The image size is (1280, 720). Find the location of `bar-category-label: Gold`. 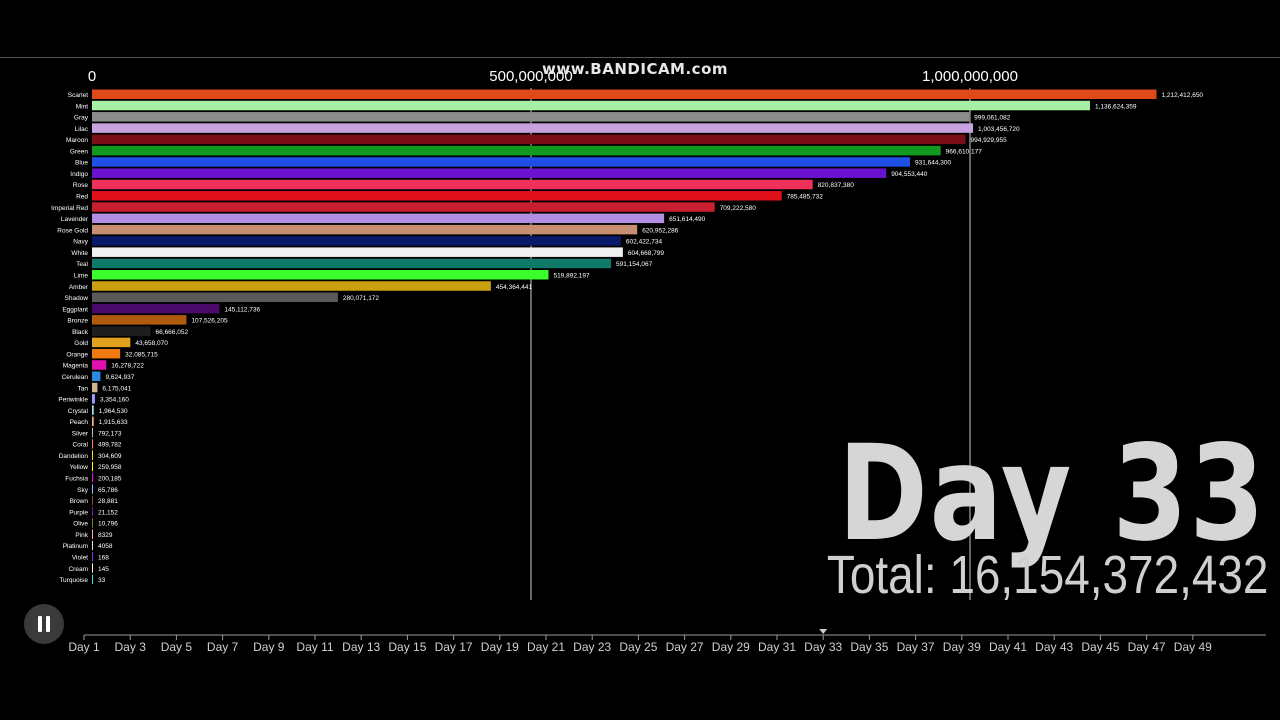

bar-category-label: Gold is located at coordinates (81, 343).